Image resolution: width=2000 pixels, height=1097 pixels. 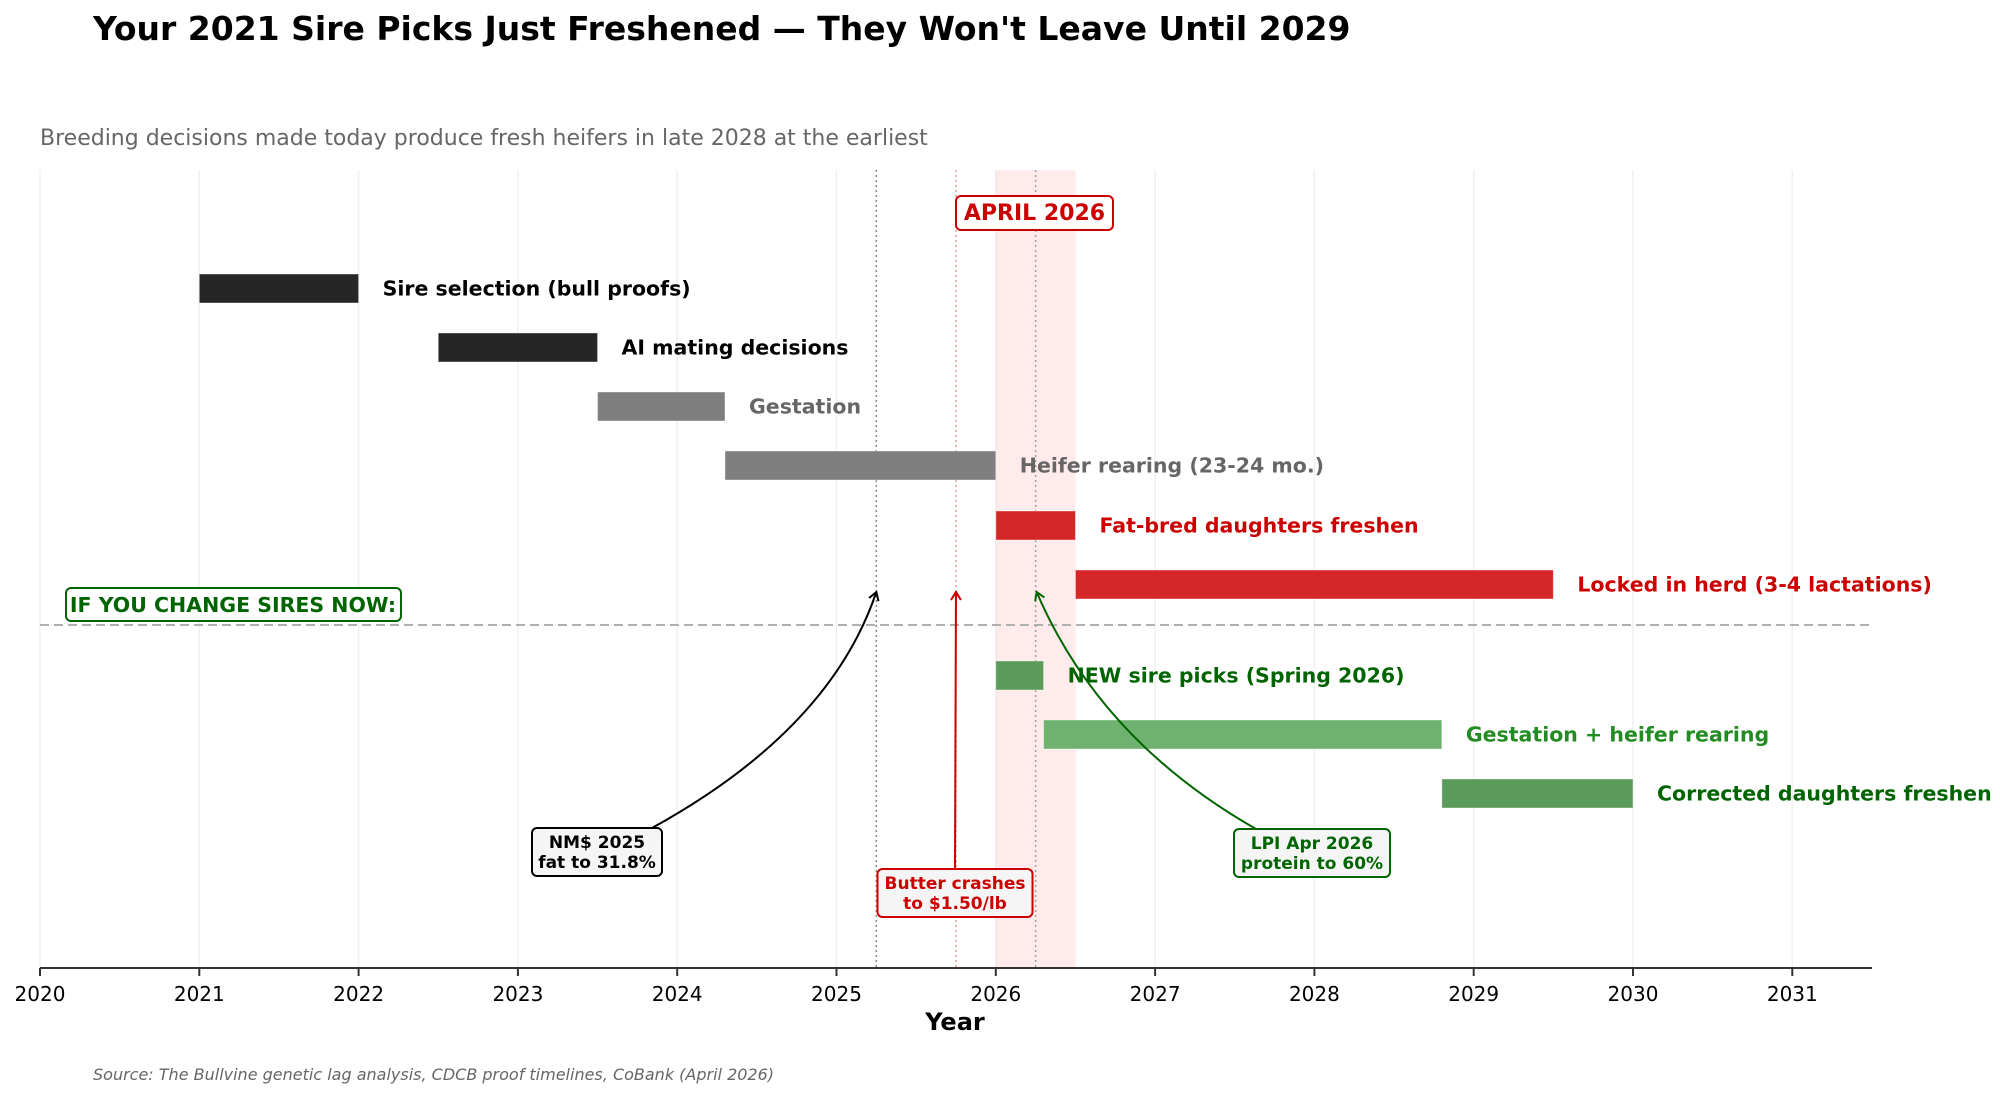 What do you see at coordinates (1617, 735) in the screenshot?
I see `bar-label: Gestation + heifer rearing` at bounding box center [1617, 735].